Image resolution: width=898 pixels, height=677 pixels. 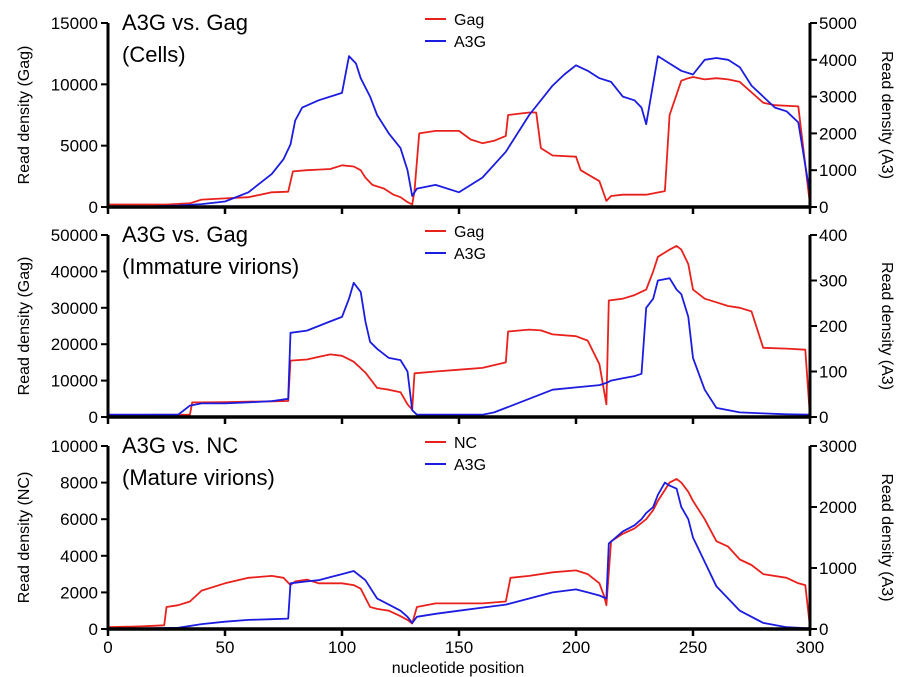 What do you see at coordinates (79, 146) in the screenshot?
I see `left-y-tick-label: 5000` at bounding box center [79, 146].